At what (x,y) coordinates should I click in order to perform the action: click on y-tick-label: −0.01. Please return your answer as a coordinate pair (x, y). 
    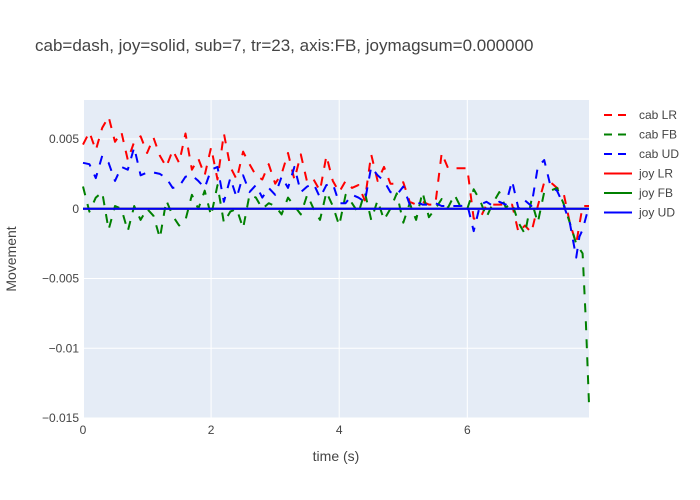
    Looking at the image, I should click on (64, 348).